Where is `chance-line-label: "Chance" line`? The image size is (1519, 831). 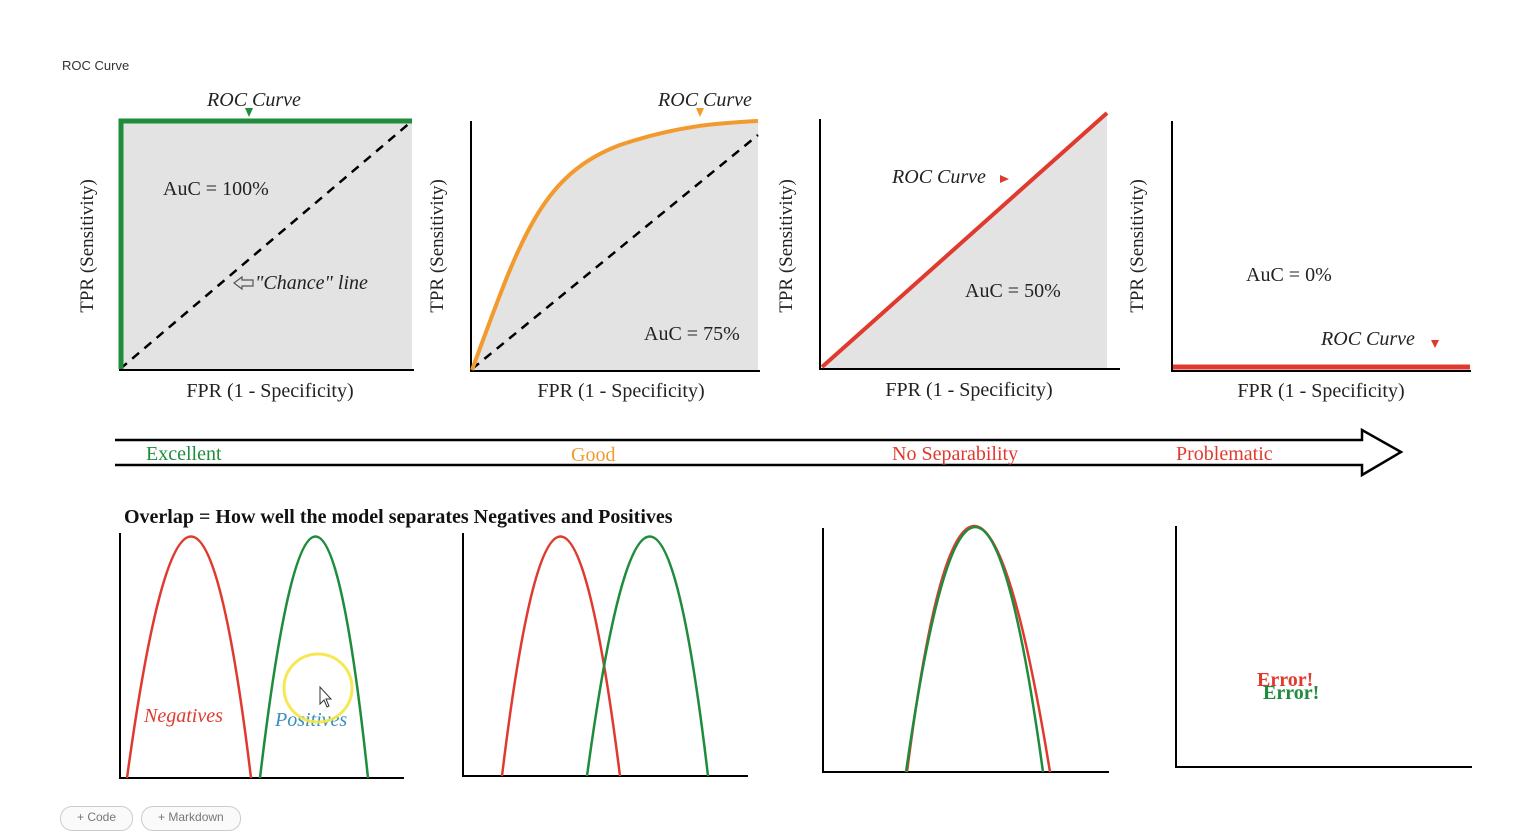
chance-line-label: "Chance" line is located at coordinates (311, 283).